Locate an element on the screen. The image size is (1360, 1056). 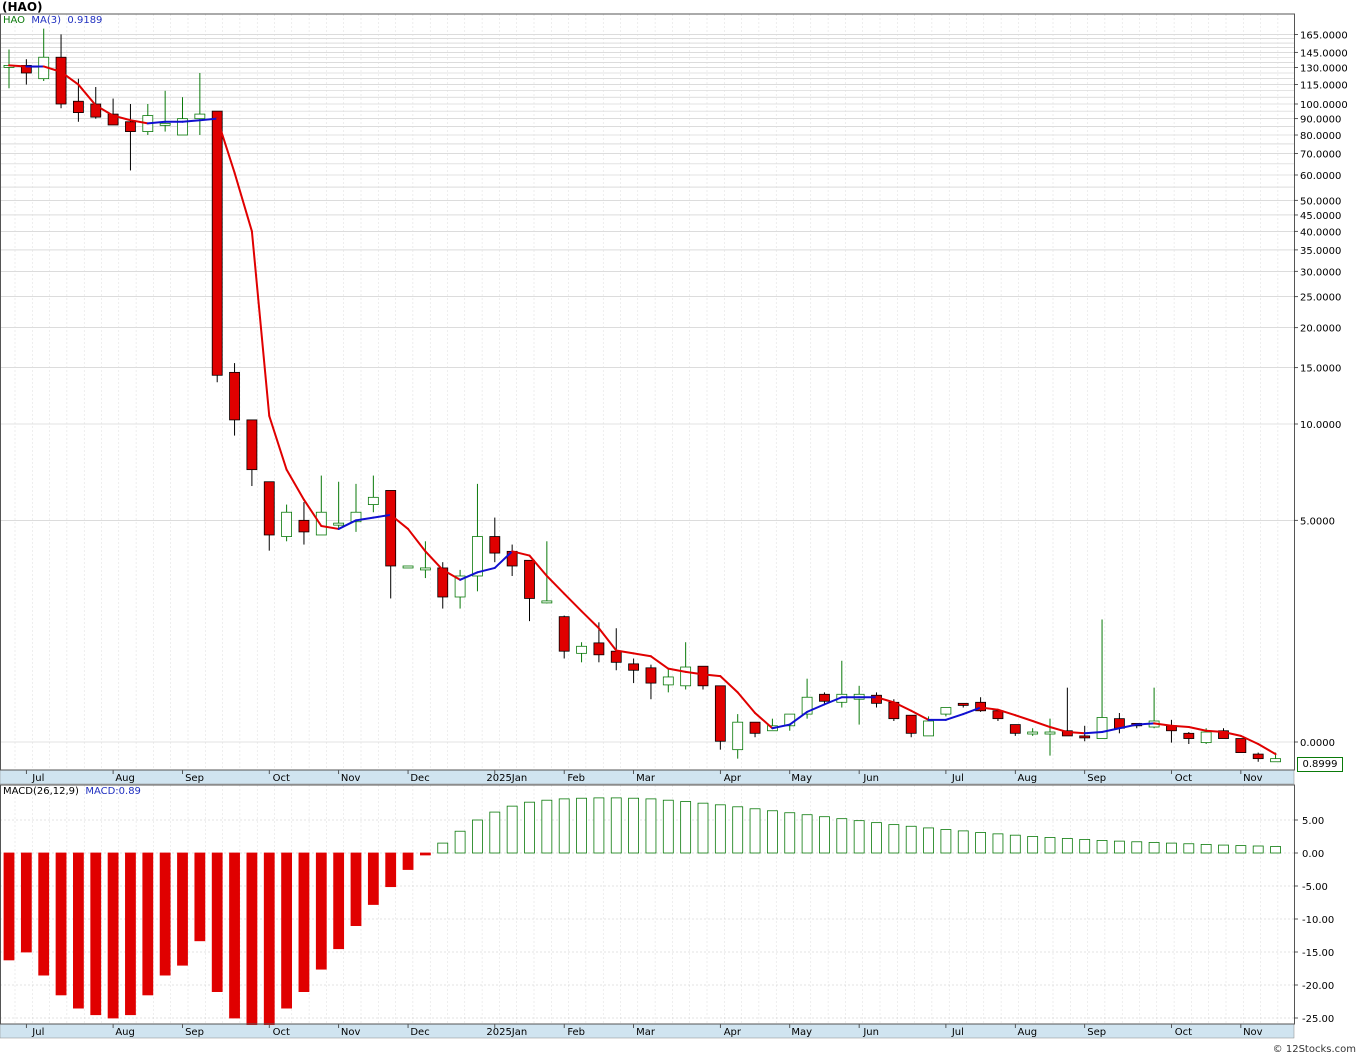
price-tick-label: 130.0000 is located at coordinates (1324, 69).